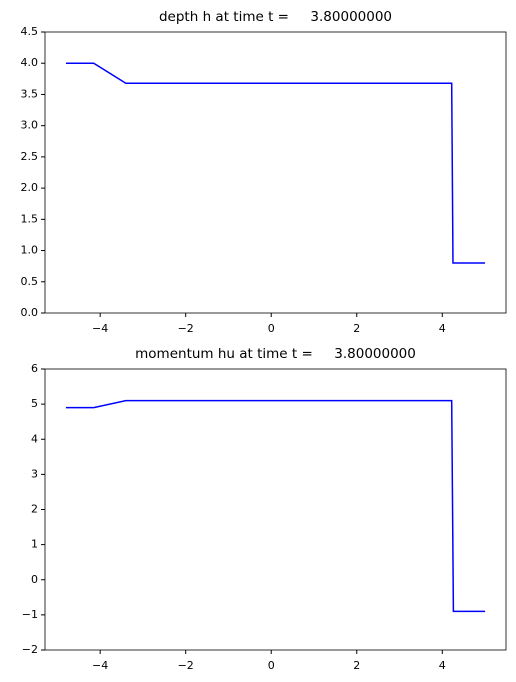 The width and height of the screenshot is (516, 682). What do you see at coordinates (30, 281) in the screenshot?
I see `y-tick-label: 0.5` at bounding box center [30, 281].